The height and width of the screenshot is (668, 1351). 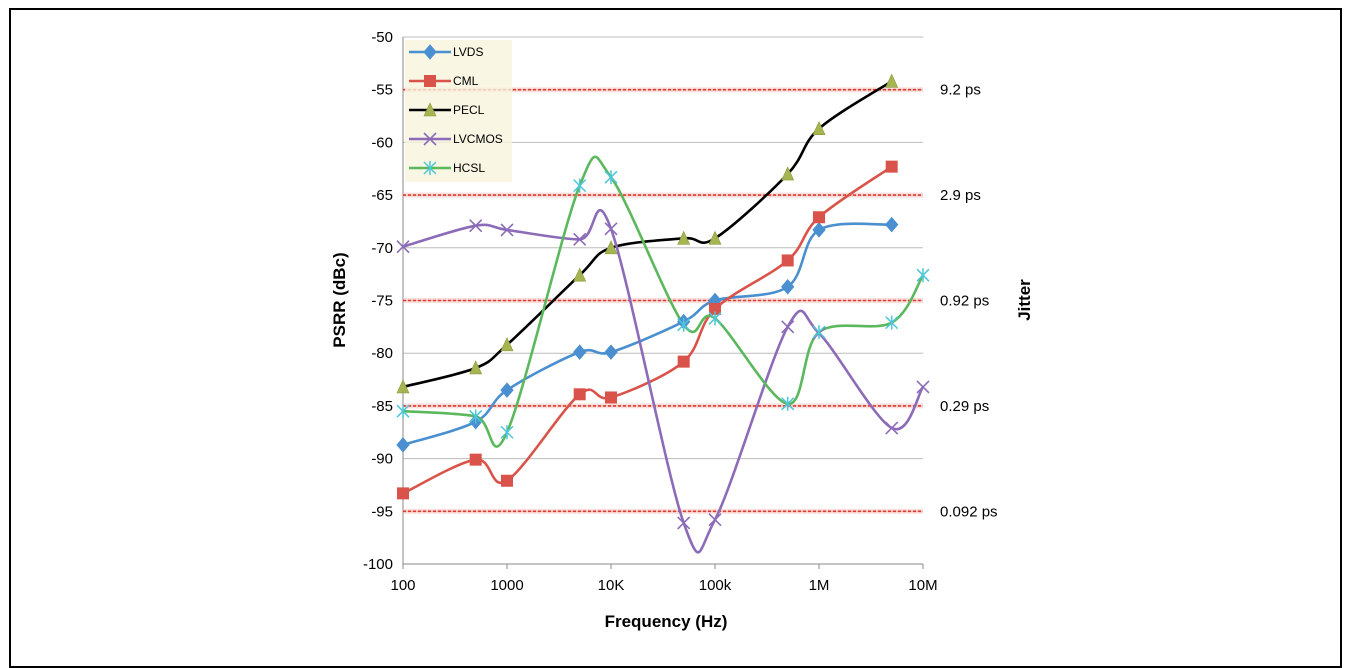 I want to click on y-tick-label: -65, so click(x=382, y=195).